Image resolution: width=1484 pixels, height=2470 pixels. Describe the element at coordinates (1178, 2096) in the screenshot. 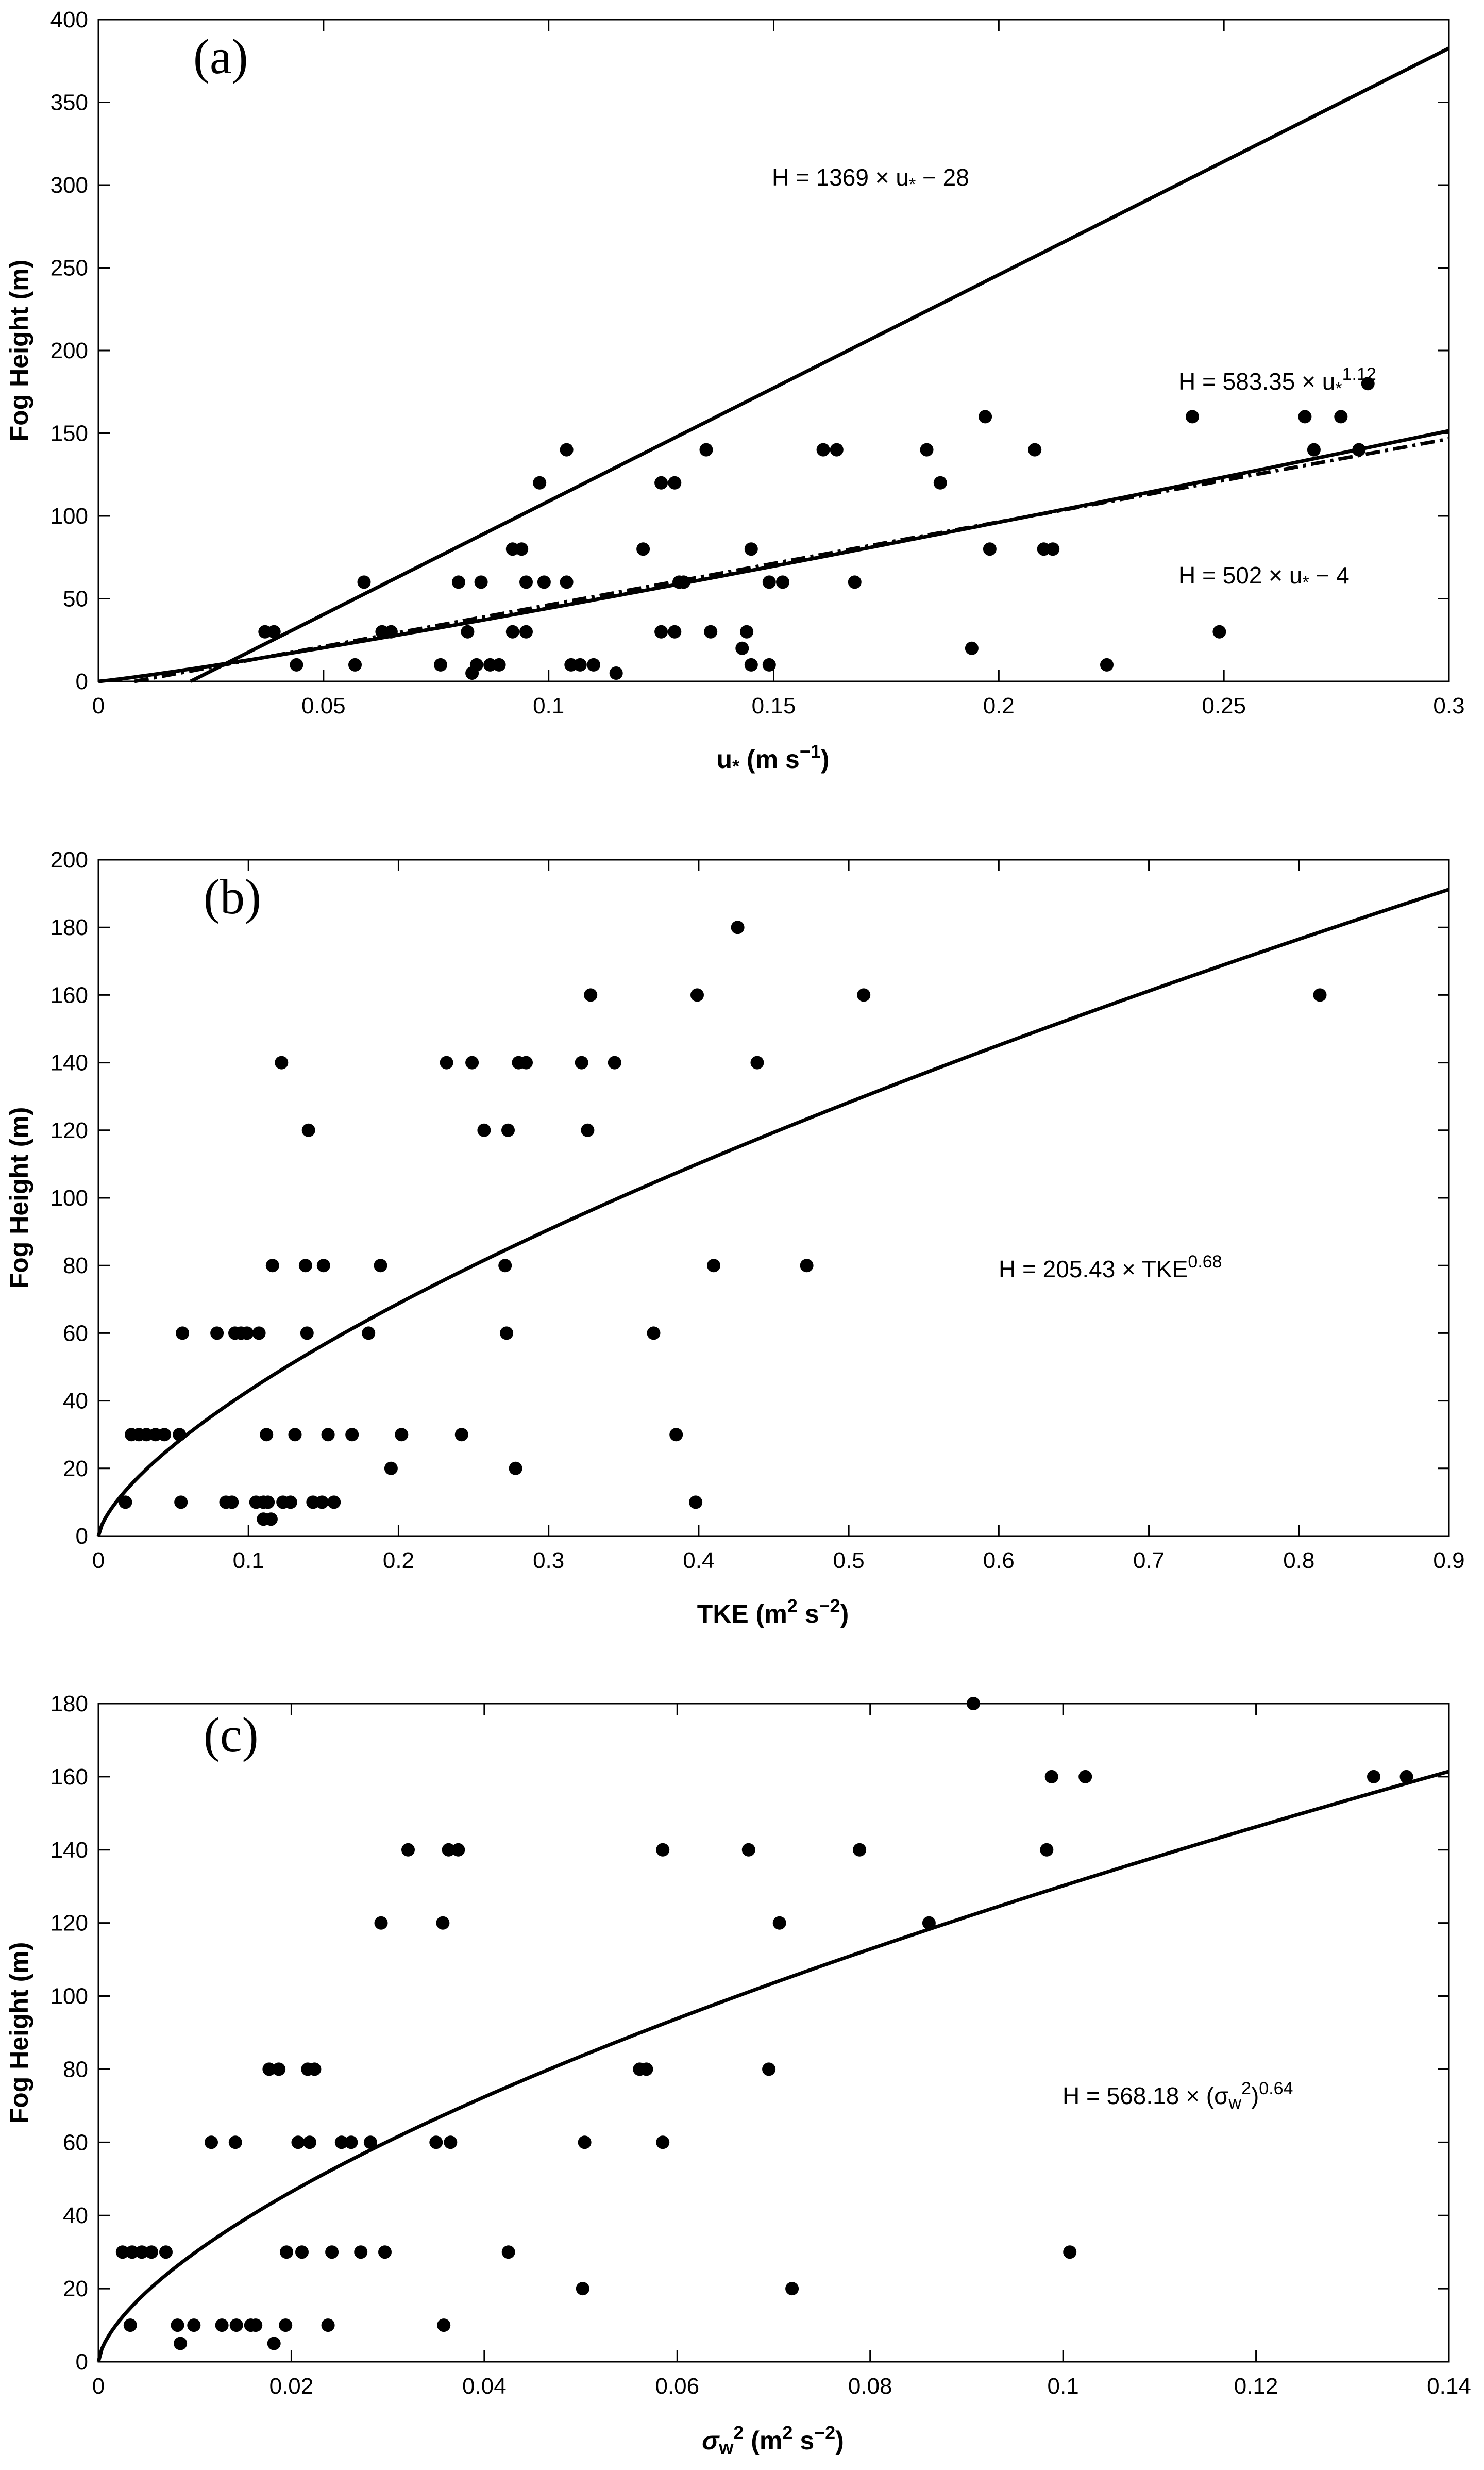

I see `annotation-c-1: H = 568.18 × (σw2)0.64` at that location.